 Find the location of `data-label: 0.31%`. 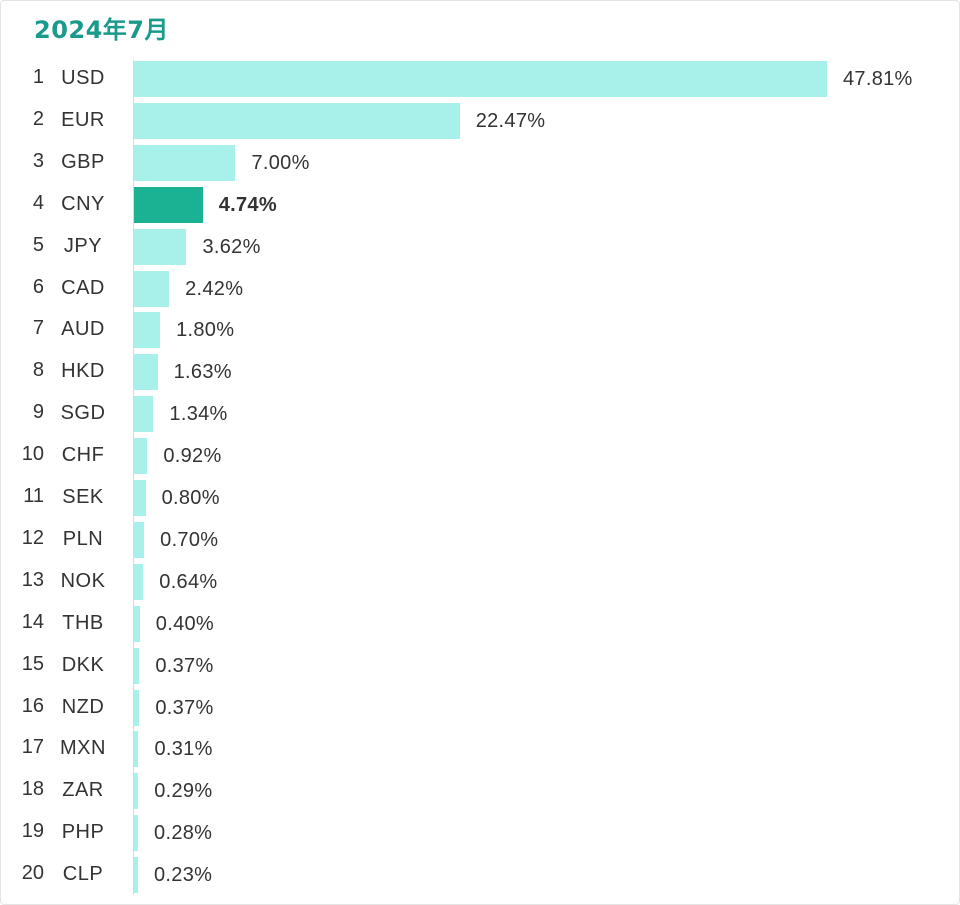

data-label: 0.31% is located at coordinates (183, 749).